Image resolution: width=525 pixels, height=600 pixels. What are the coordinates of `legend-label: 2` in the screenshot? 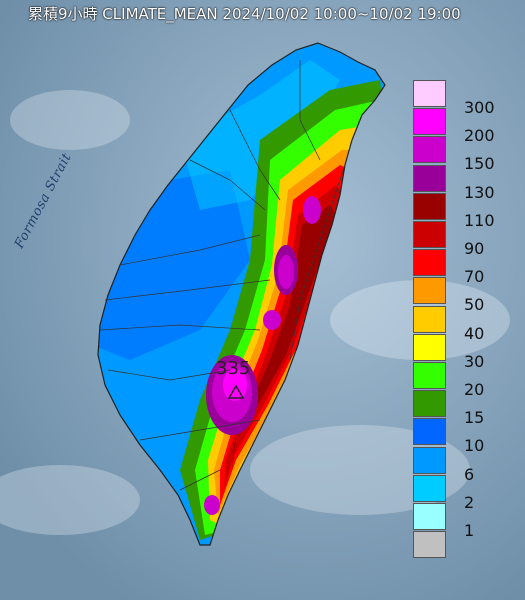 It's located at (469, 502).